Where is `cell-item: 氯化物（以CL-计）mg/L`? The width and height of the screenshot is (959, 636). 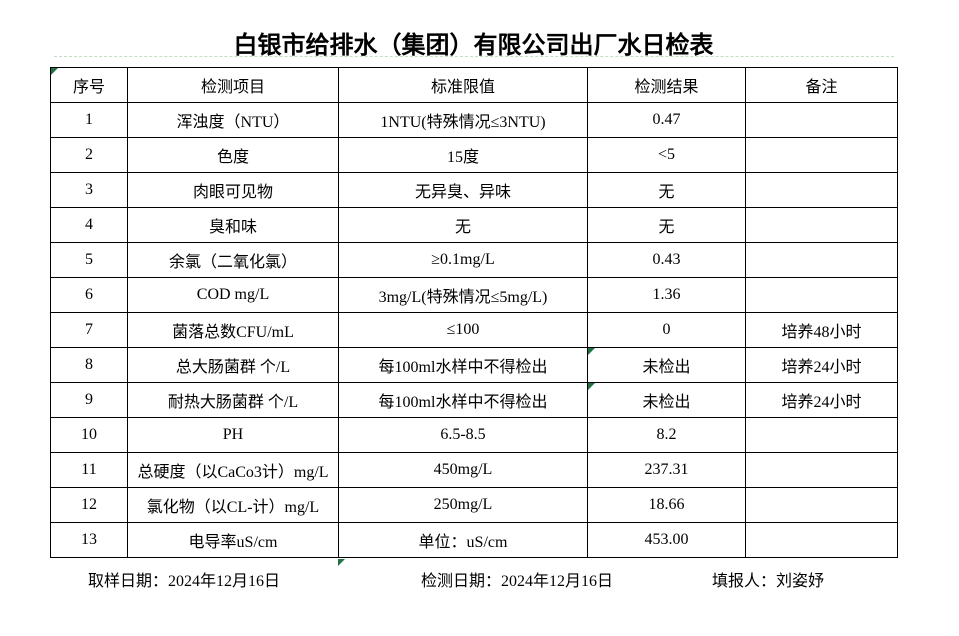 cell-item: 氯化物（以CL-计）mg/L is located at coordinates (233, 505).